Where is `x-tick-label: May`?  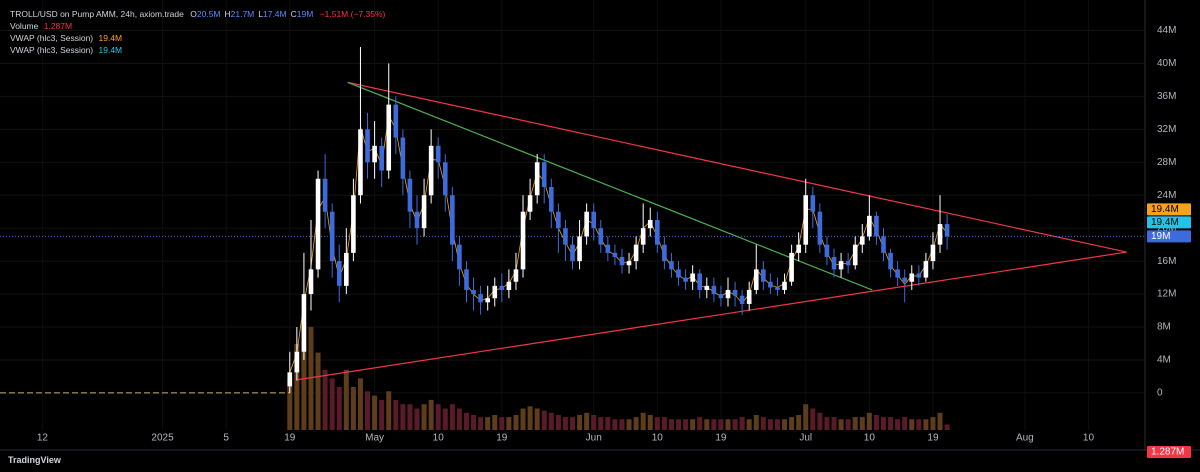
x-tick-label: May is located at coordinates (374, 438).